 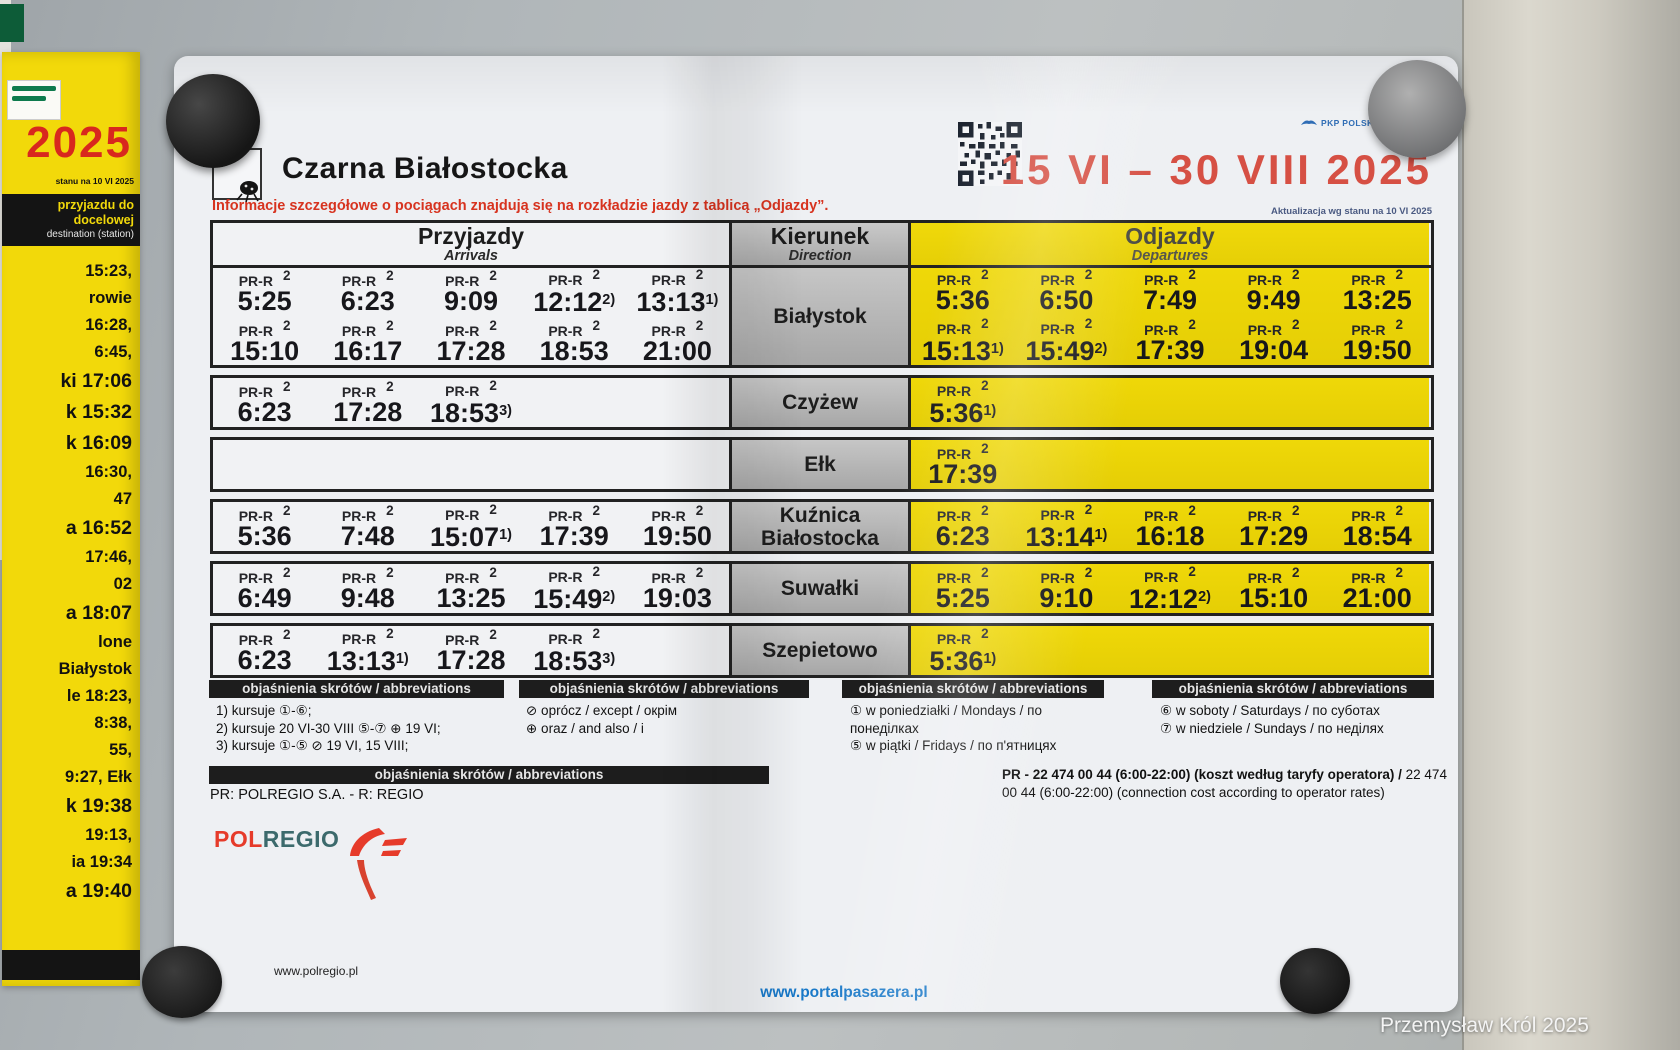 I want to click on time-cell: PR-R 2 17:28, so click(x=470, y=651).